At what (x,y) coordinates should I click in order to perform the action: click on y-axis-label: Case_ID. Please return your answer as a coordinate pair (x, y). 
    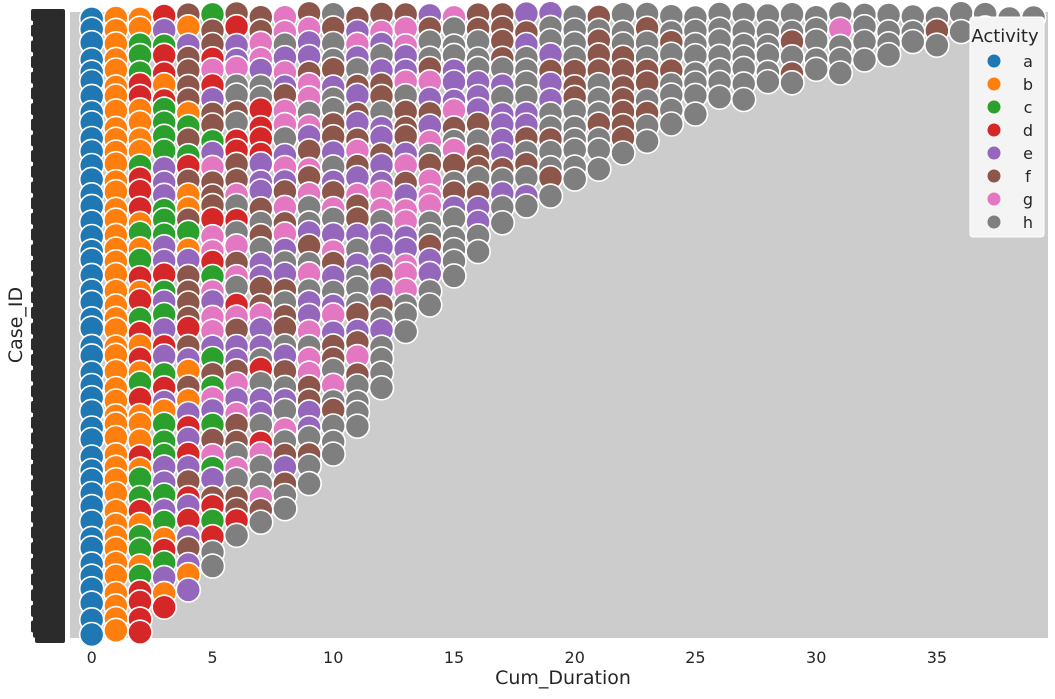
    Looking at the image, I should click on (16, 325).